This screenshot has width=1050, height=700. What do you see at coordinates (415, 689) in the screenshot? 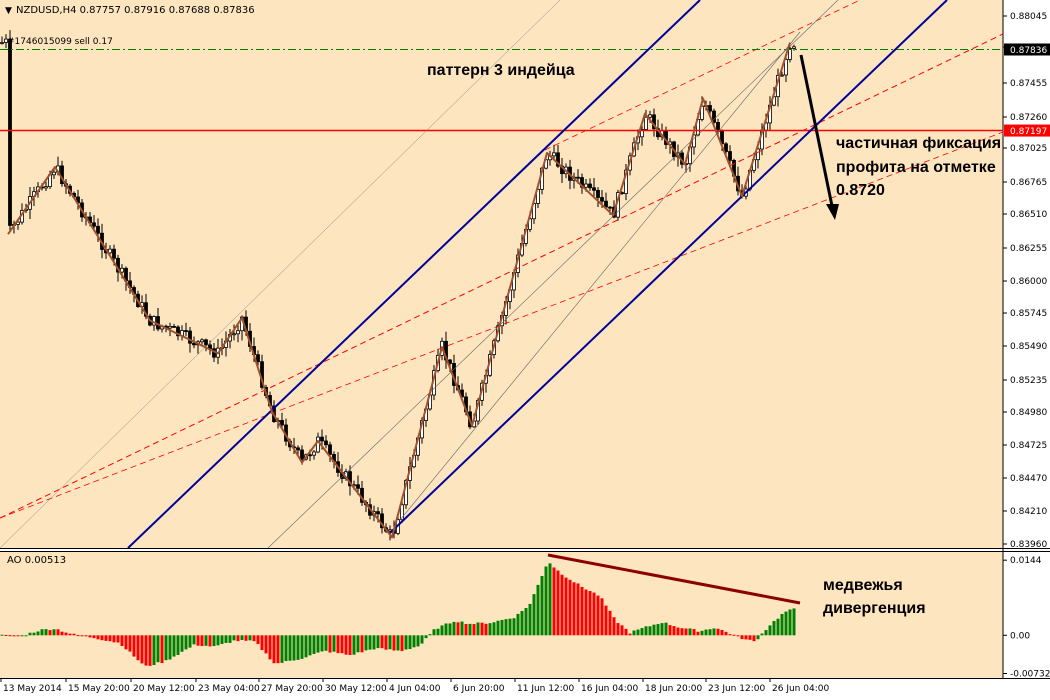
I see `time-tick-label: 4 Jun 04:00` at bounding box center [415, 689].